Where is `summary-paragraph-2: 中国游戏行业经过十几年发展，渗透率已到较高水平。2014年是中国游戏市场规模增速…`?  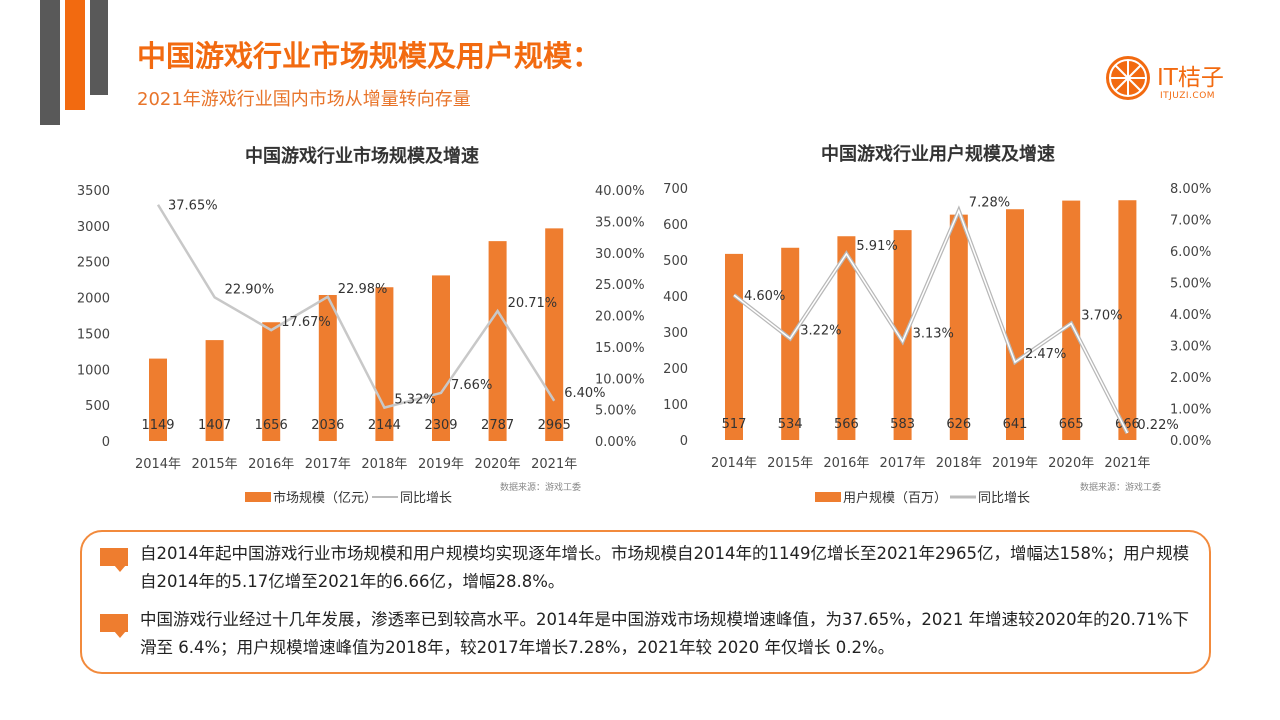
summary-paragraph-2: 中国游戏行业经过十几年发展，渗透率已到较高水平。2014年是中国游戏市场规模增速… is located at coordinates (665, 633).